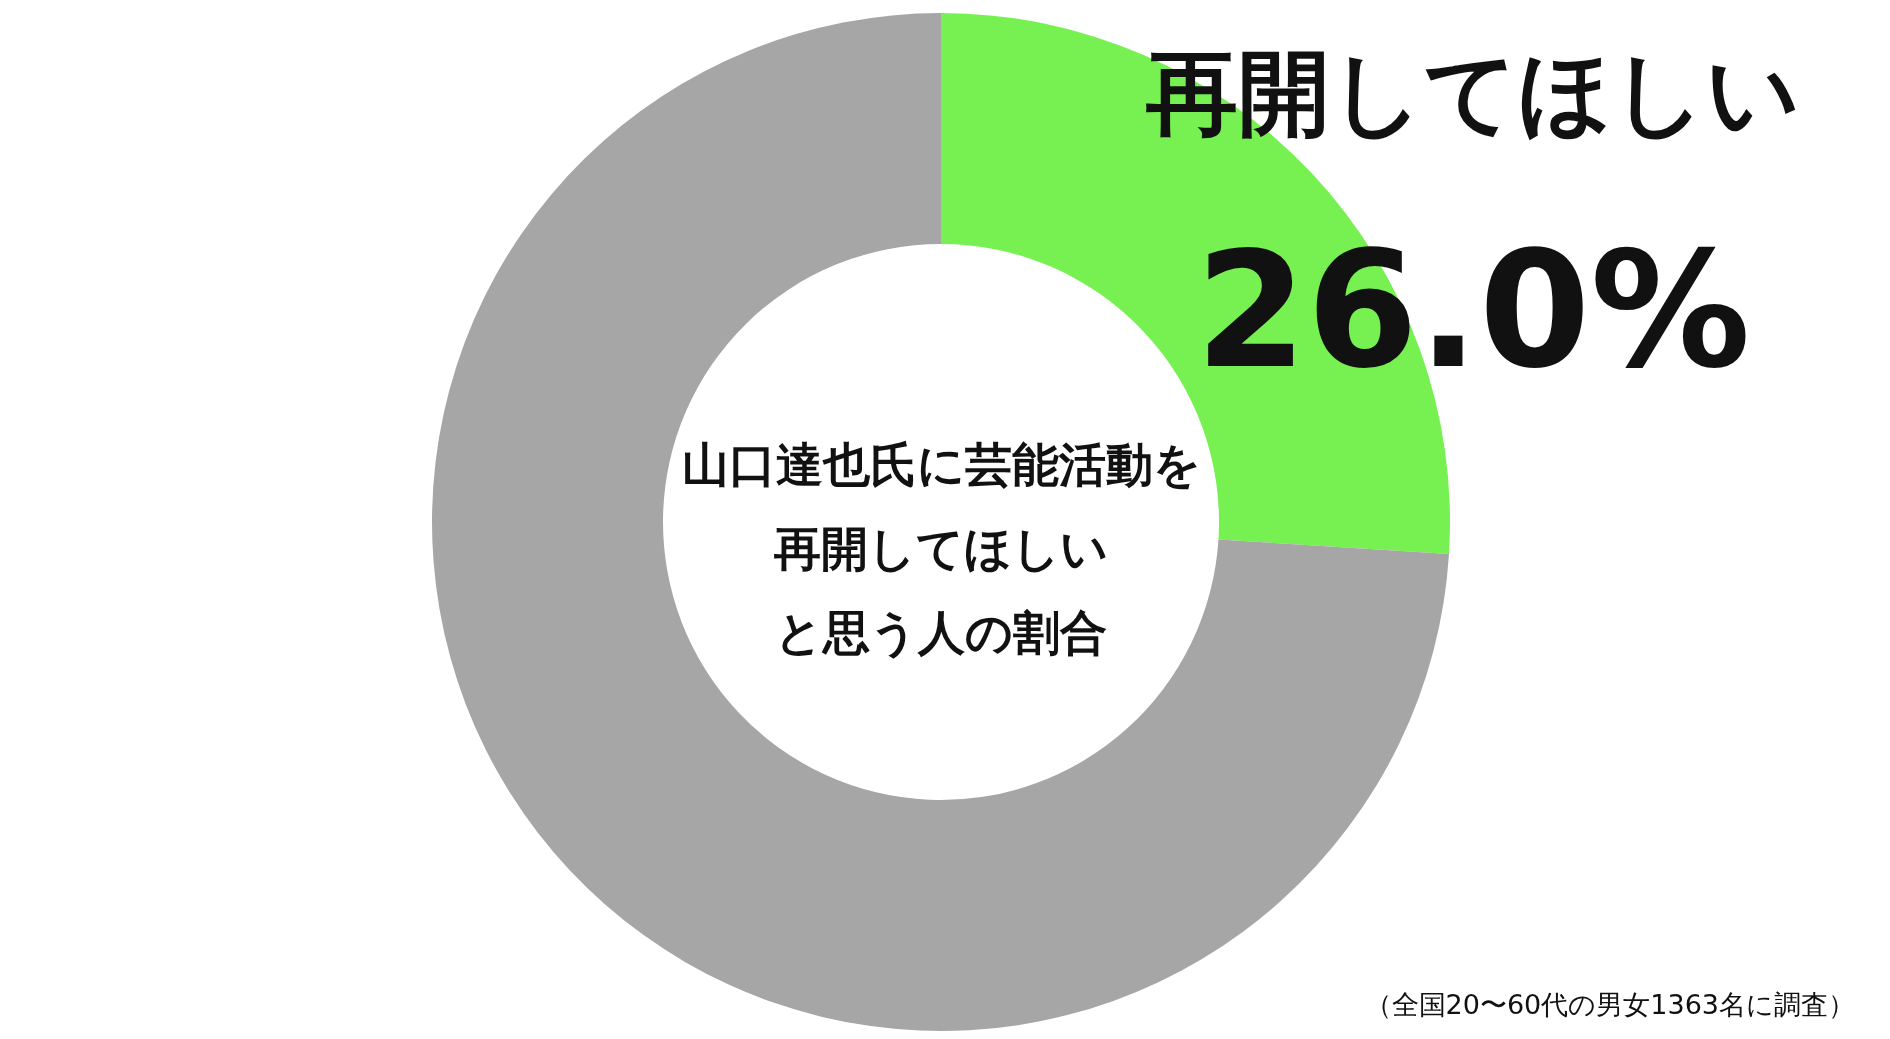 The image size is (1890, 1039). I want to click on text: （全国20〜60代の男女1363名に調査）, so click(1609, 1004).